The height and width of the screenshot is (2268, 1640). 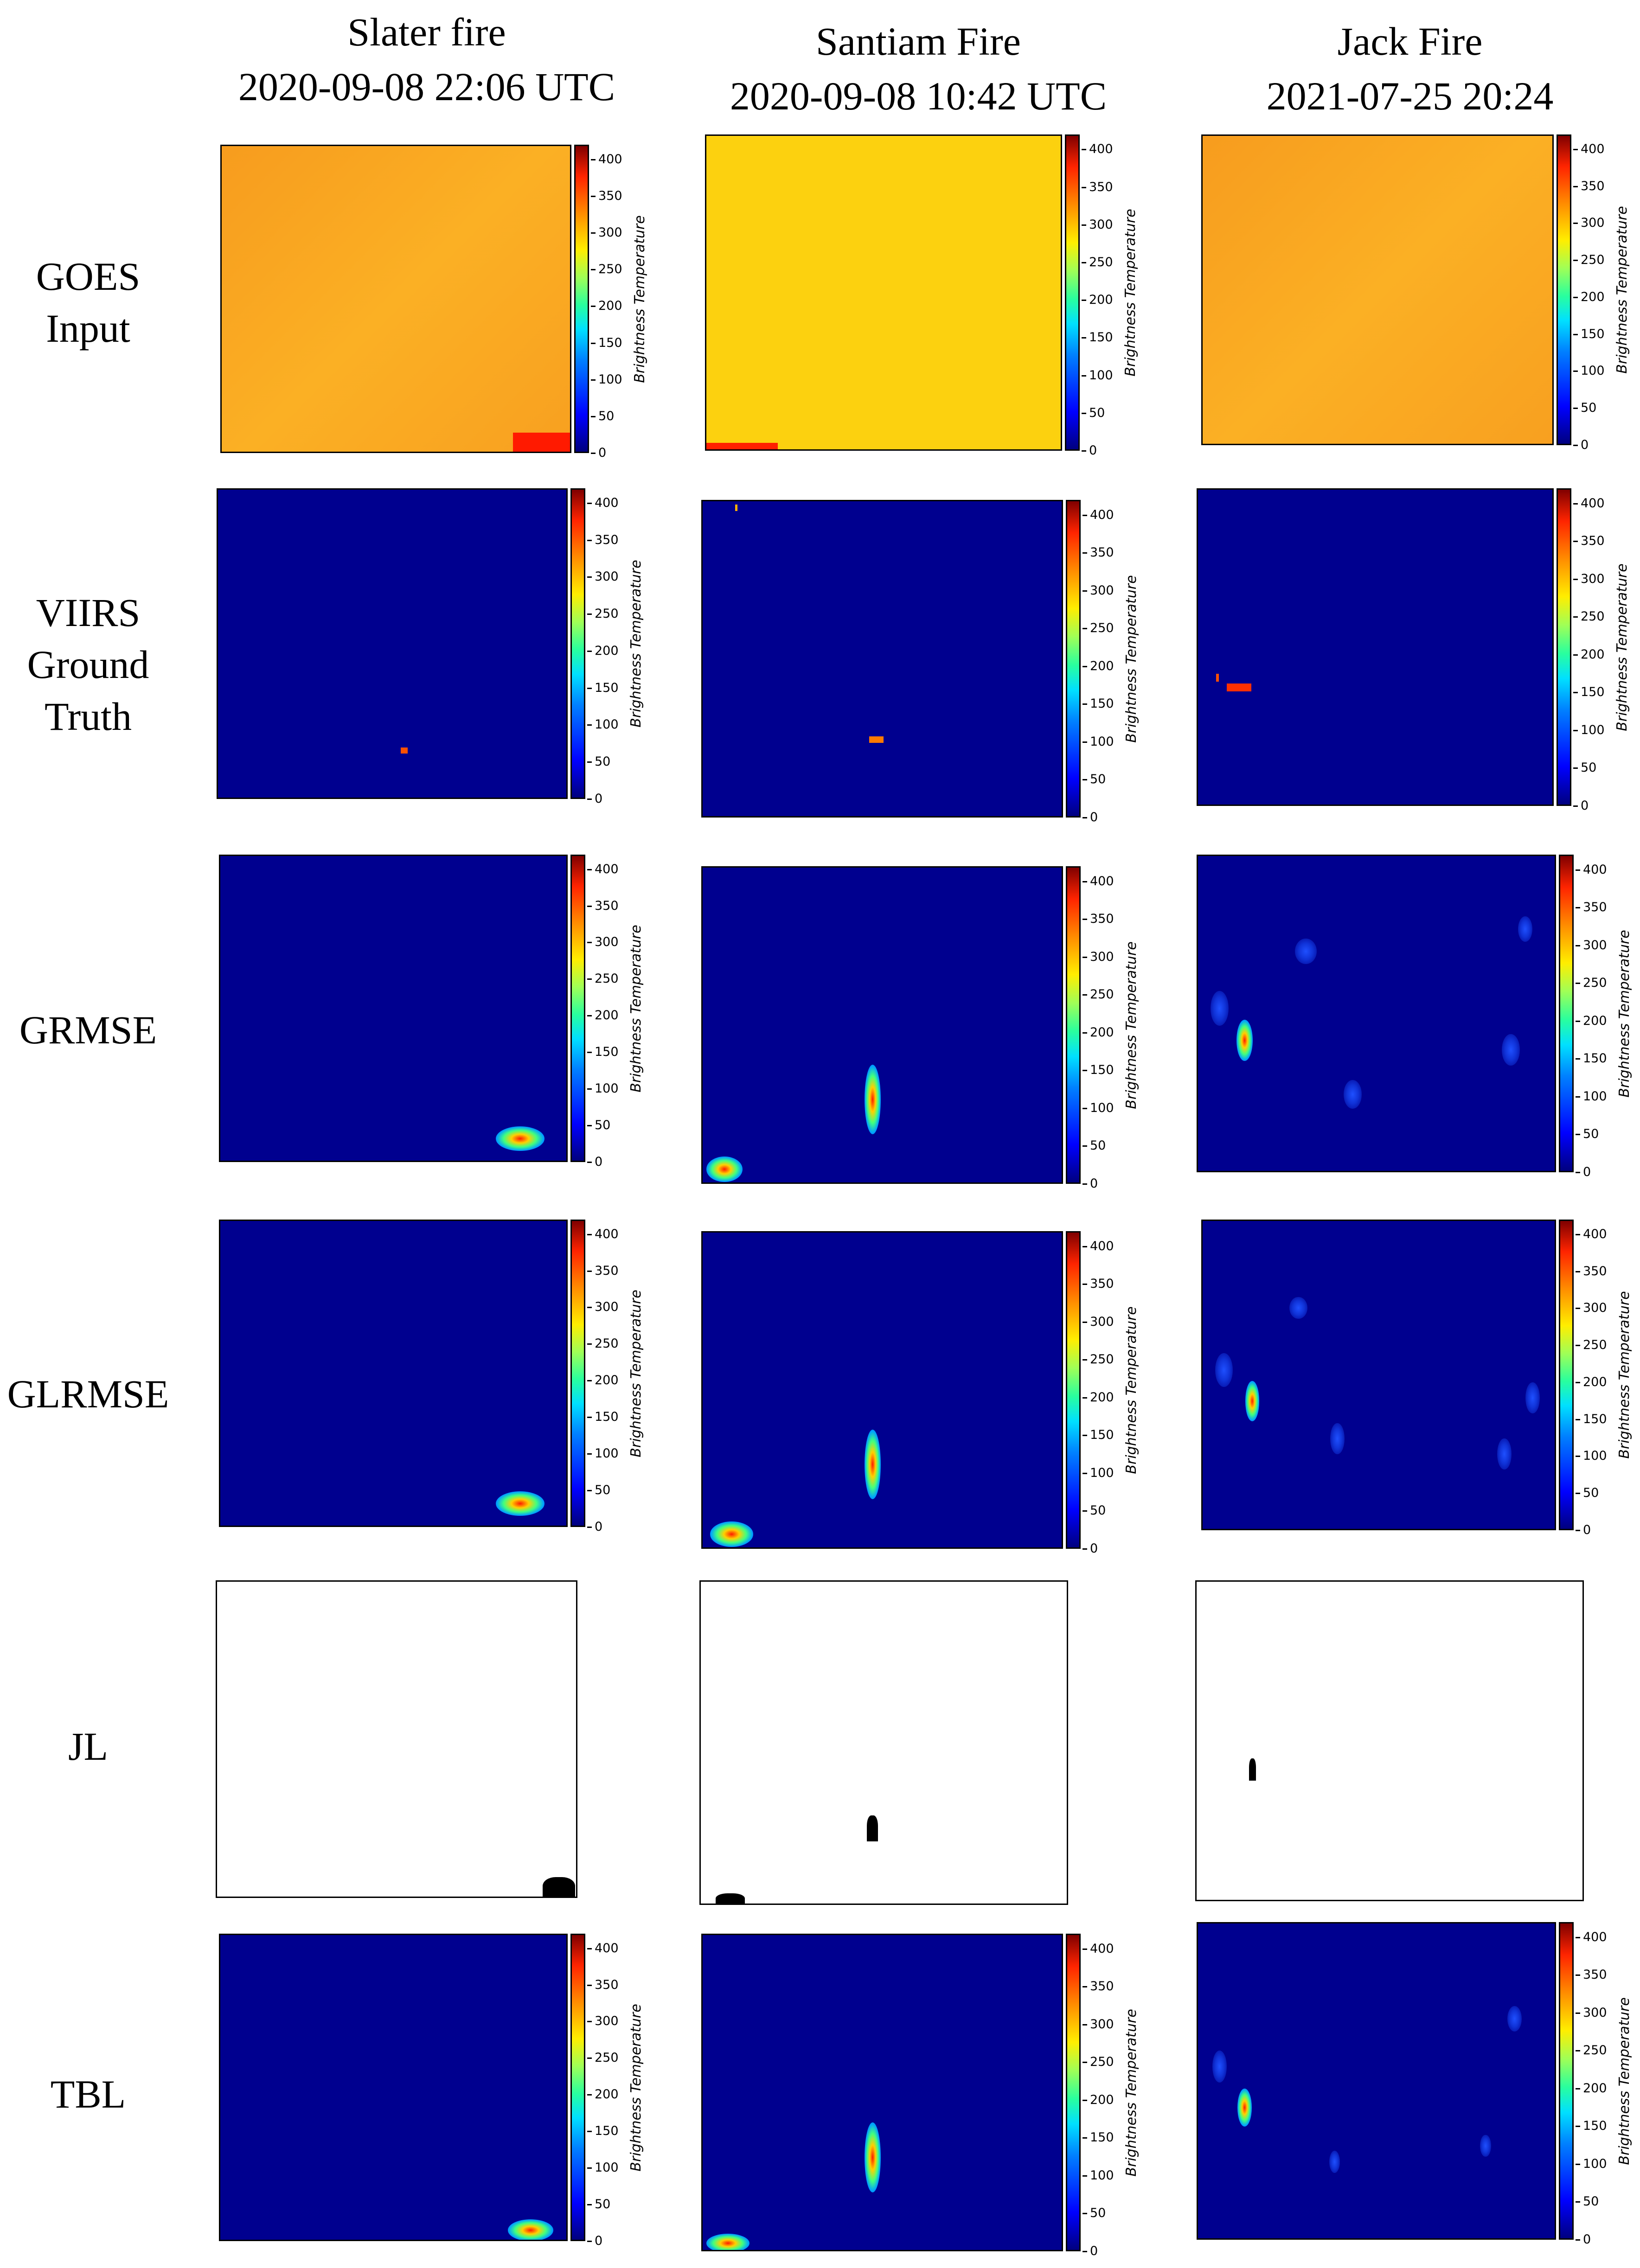 What do you see at coordinates (1389, 1740) in the screenshot?
I see `heatmap-jl-jack` at bounding box center [1389, 1740].